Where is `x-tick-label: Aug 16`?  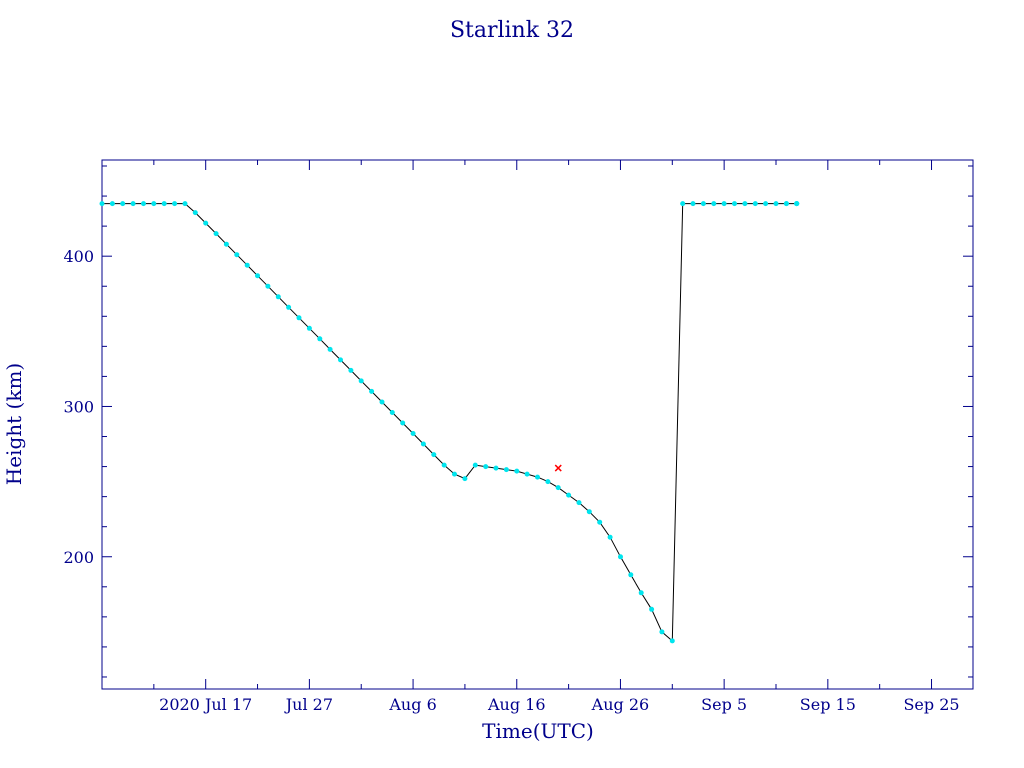
x-tick-label: Aug 16 is located at coordinates (516, 704).